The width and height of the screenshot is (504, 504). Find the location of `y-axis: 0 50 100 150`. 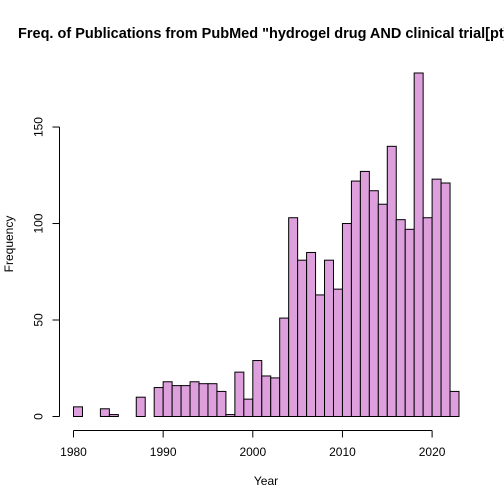

y-axis: 0 50 100 150 is located at coordinates (46, 268).